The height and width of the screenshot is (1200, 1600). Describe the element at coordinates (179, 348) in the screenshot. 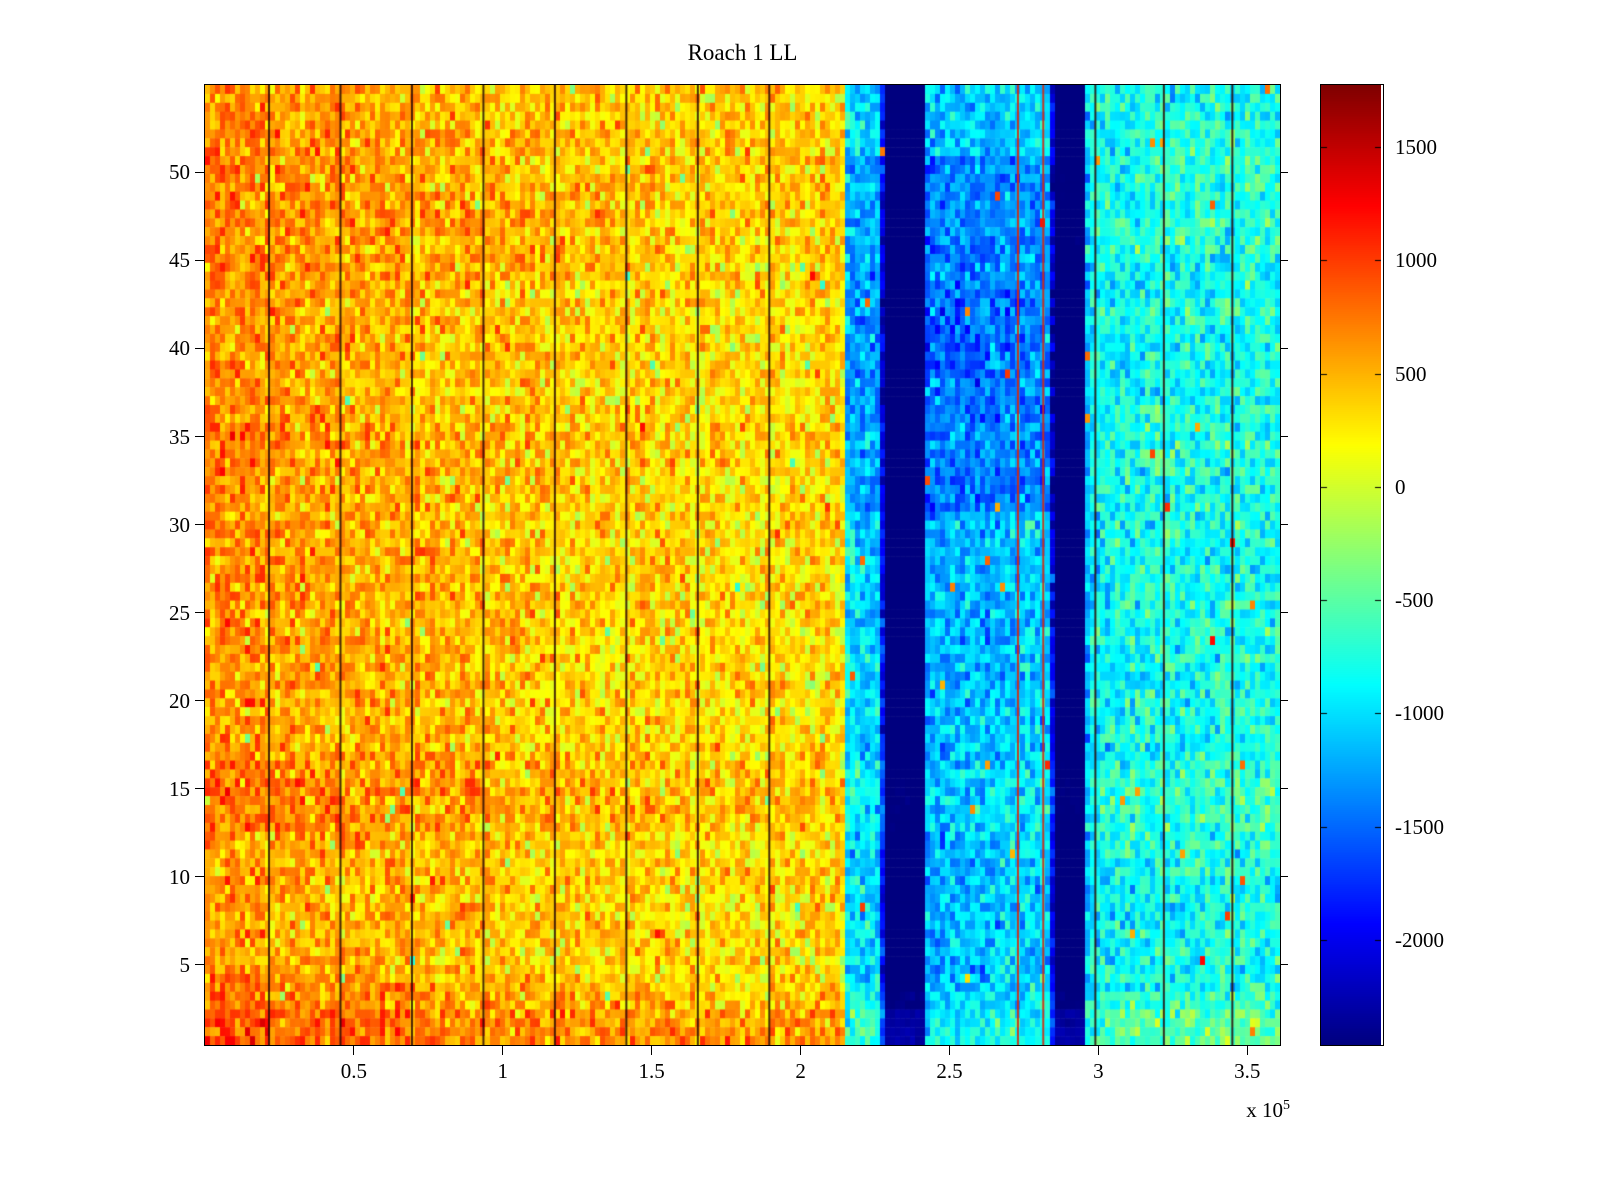

I see `y-tick-label: 40` at that location.